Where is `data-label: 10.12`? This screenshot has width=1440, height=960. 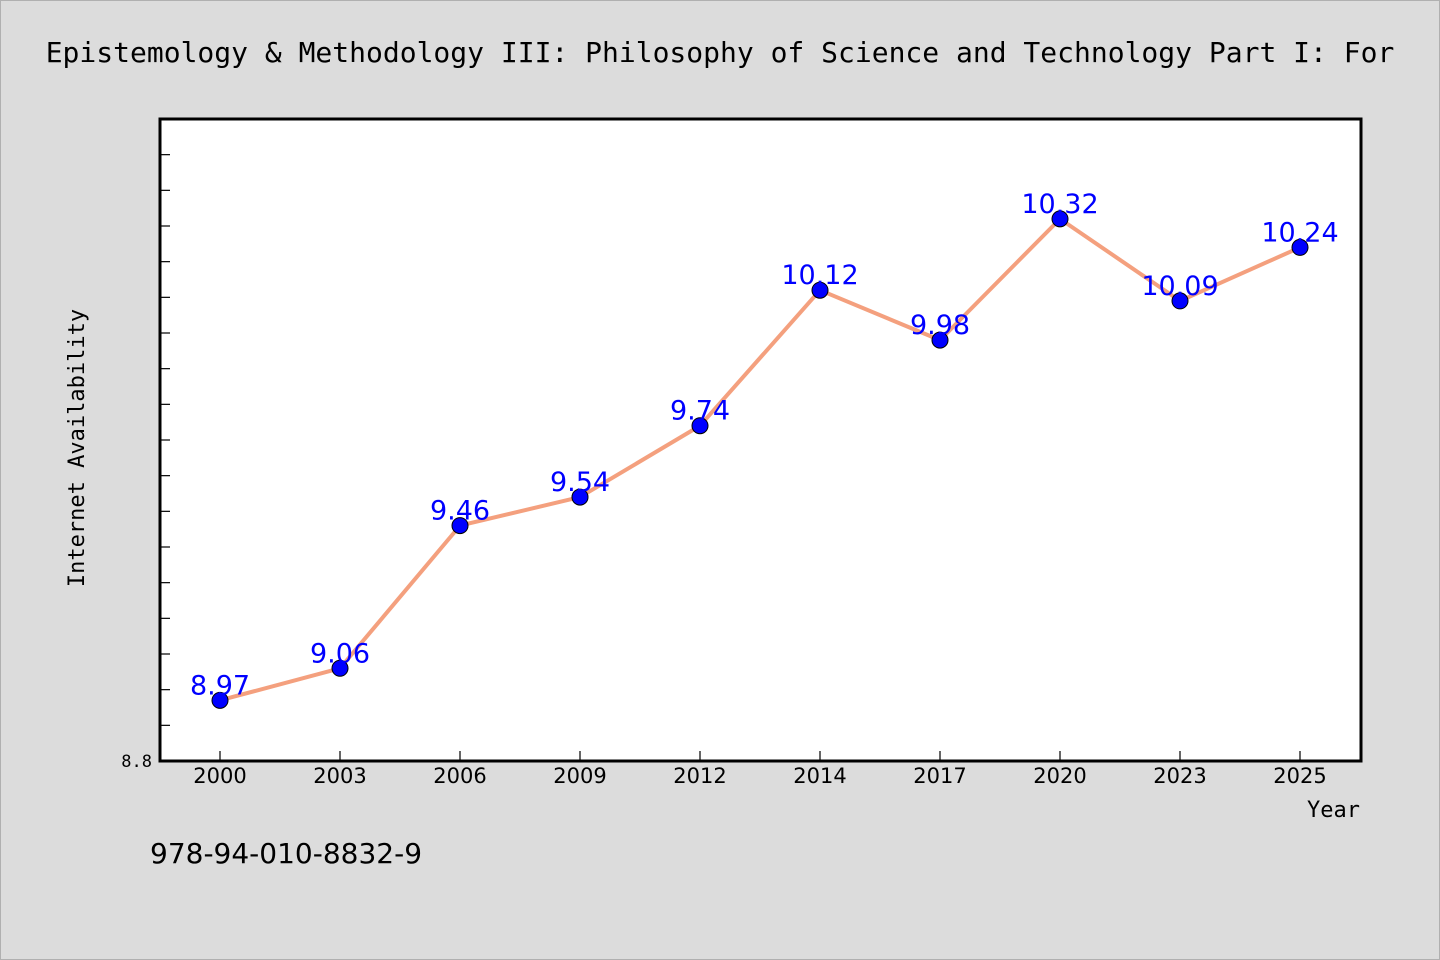
data-label: 10.12 is located at coordinates (819, 275).